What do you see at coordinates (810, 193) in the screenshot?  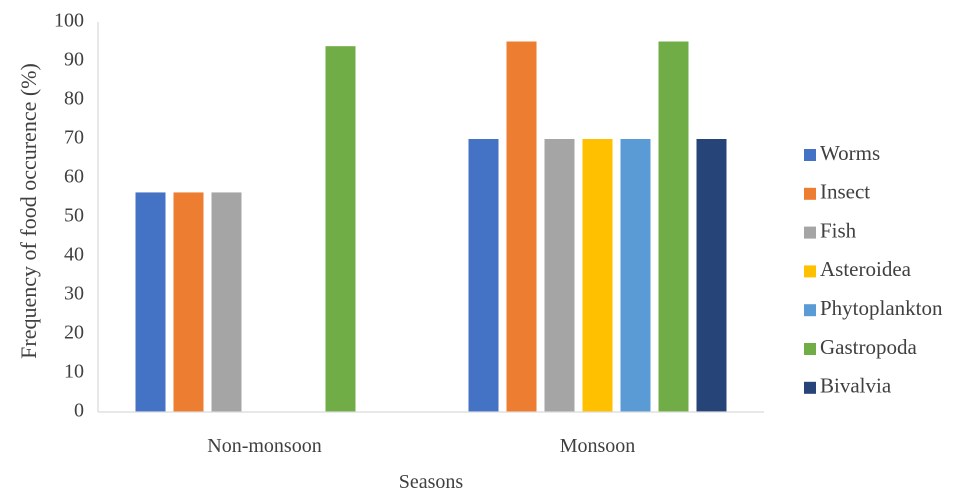 I see `legend-swatch-insect` at bounding box center [810, 193].